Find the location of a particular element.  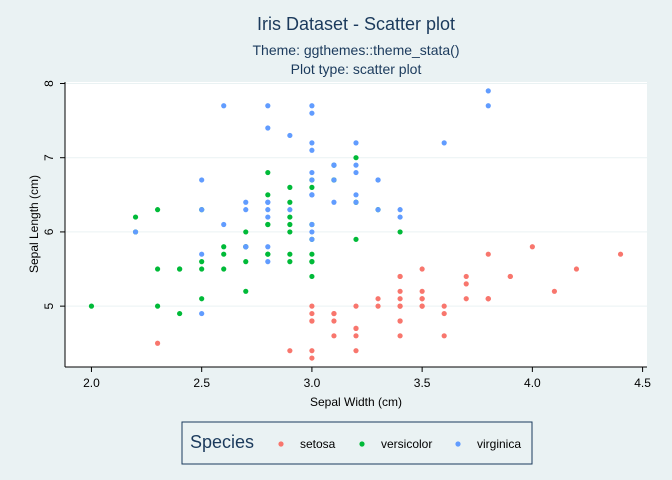

x-tick-label: 2.0 is located at coordinates (91, 383).